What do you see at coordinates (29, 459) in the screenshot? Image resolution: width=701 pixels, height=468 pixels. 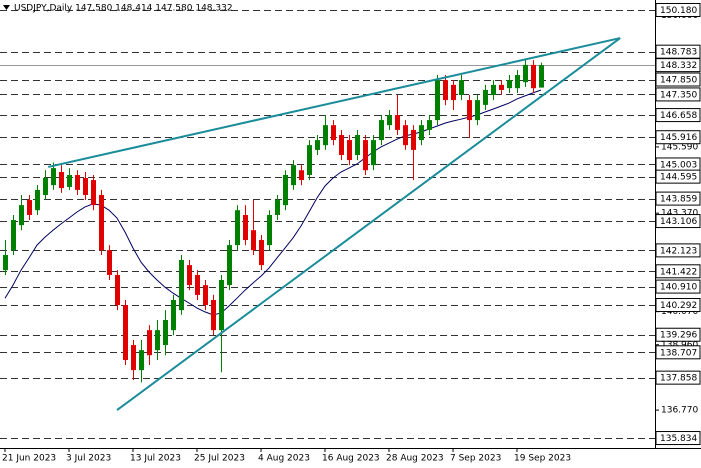 I see `x-tick-label: 21 Jun 2023` at bounding box center [29, 459].